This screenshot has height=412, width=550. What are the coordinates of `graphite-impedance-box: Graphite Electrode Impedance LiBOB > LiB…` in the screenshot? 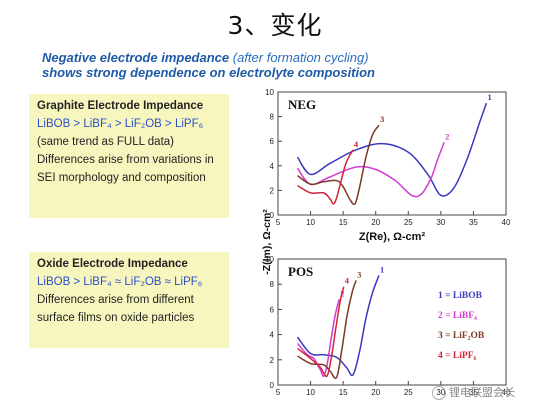 It's located at (129, 156).